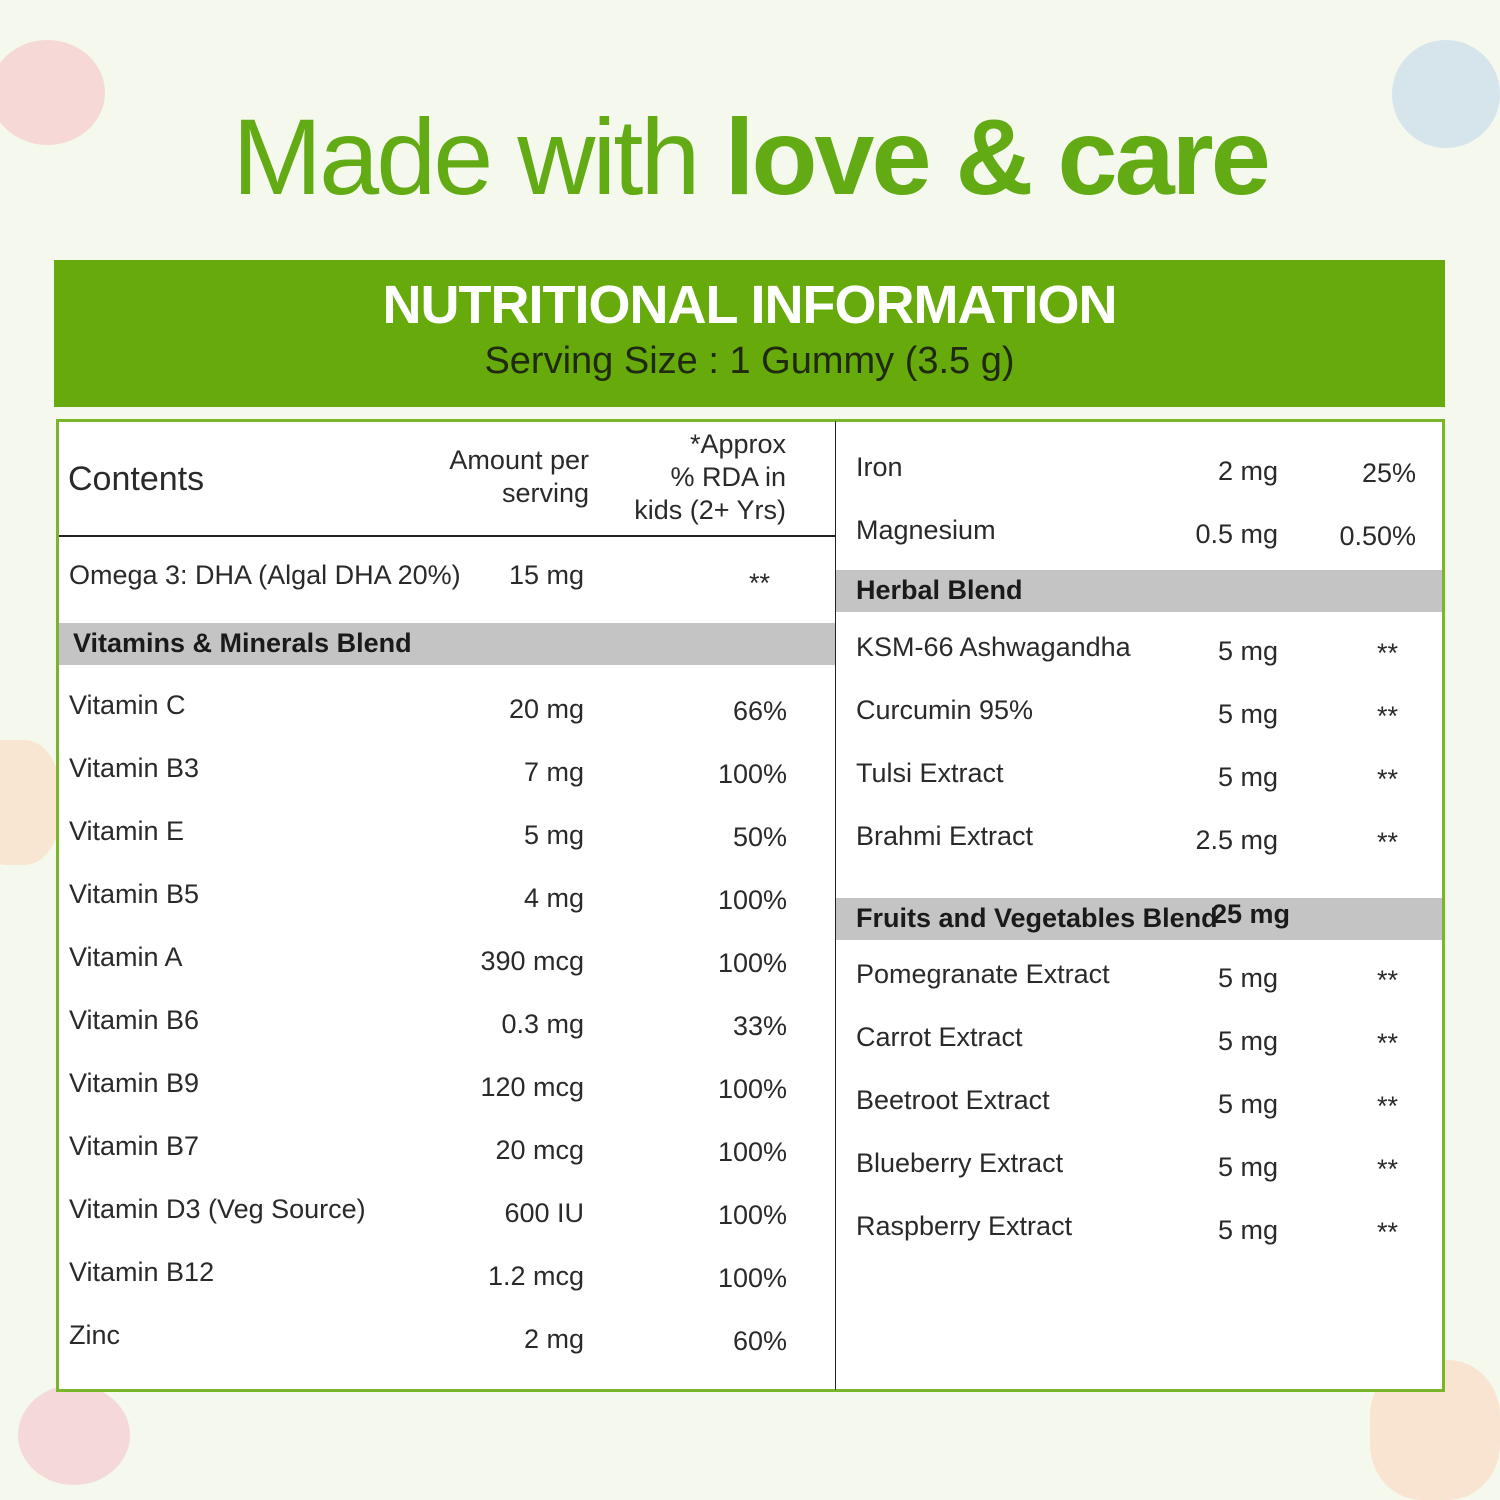  Describe the element at coordinates (52, 92) in the screenshot. I see `radish-illustration` at that location.